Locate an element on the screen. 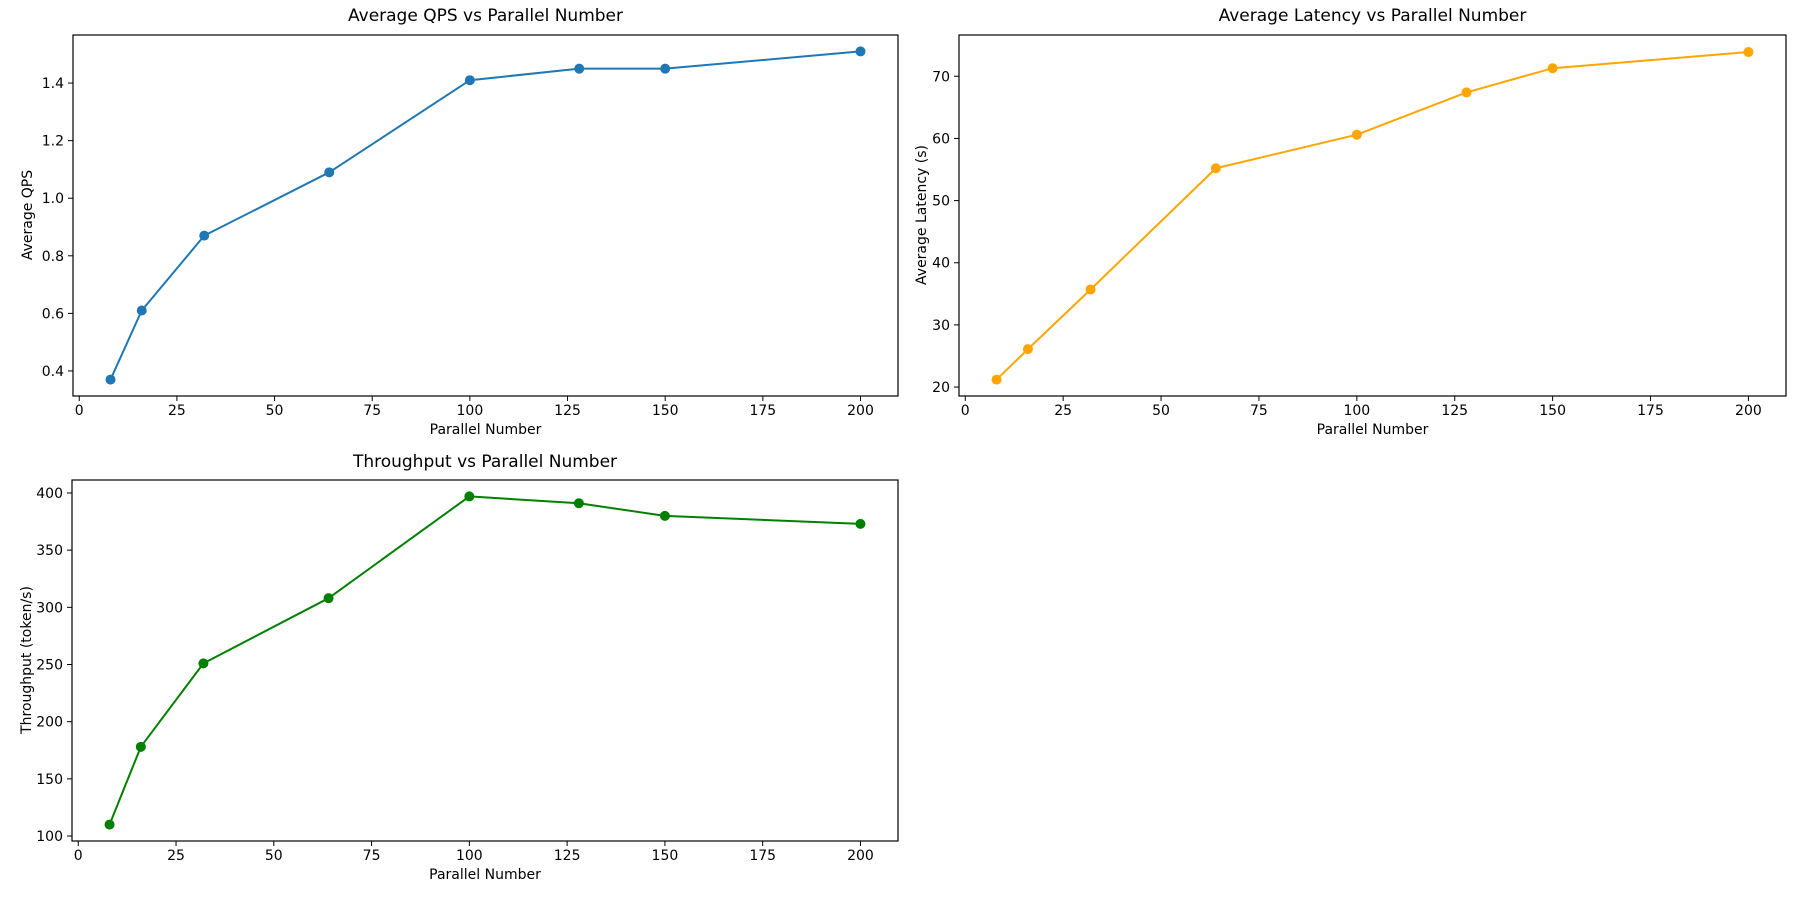 The image size is (1800, 900). y-tick-label: 0.4 is located at coordinates (53, 372).